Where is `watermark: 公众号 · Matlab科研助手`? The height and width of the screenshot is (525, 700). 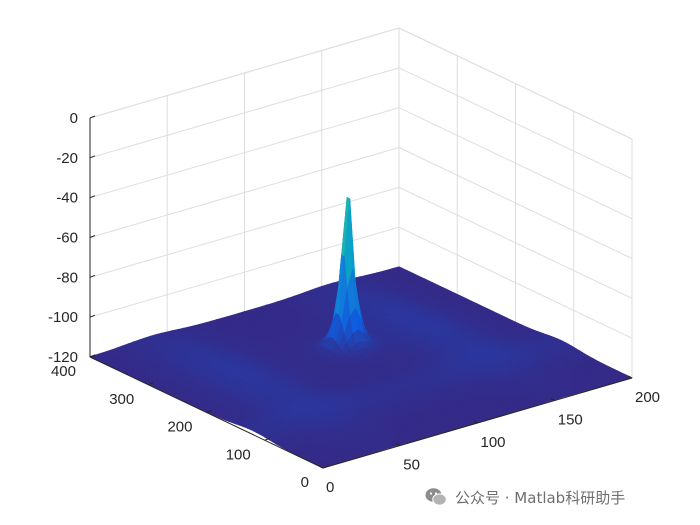
watermark: 公众号 · Matlab科研助手 is located at coordinates (525, 497).